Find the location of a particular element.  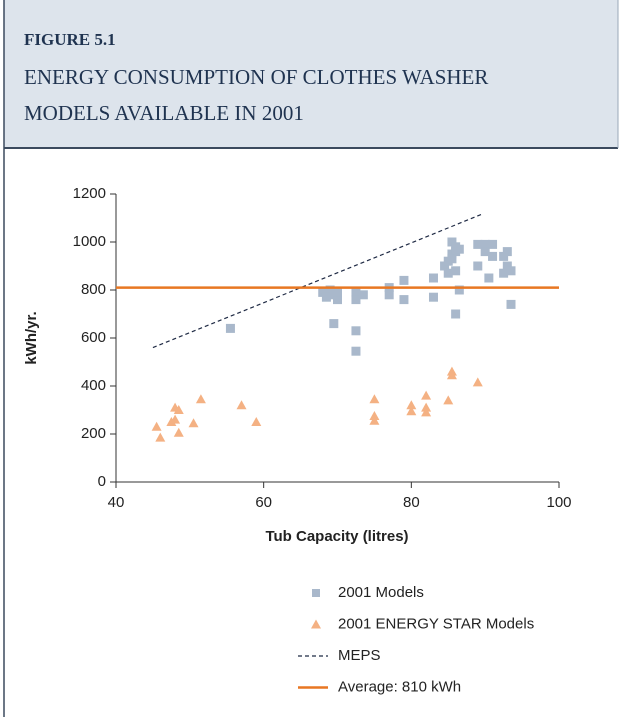

y-tick-label: 200 is located at coordinates (93, 433).